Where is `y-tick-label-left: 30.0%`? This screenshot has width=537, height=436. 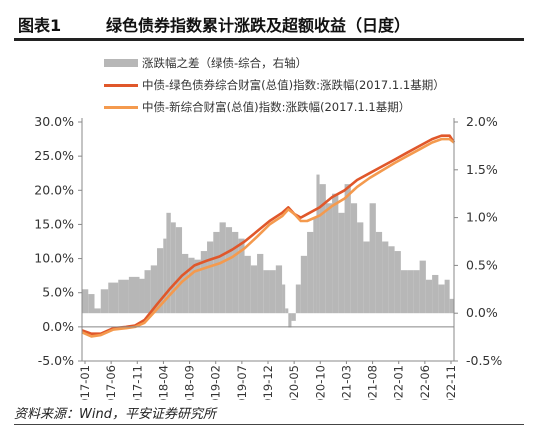 y-tick-label-left: 30.0% is located at coordinates (54, 121).